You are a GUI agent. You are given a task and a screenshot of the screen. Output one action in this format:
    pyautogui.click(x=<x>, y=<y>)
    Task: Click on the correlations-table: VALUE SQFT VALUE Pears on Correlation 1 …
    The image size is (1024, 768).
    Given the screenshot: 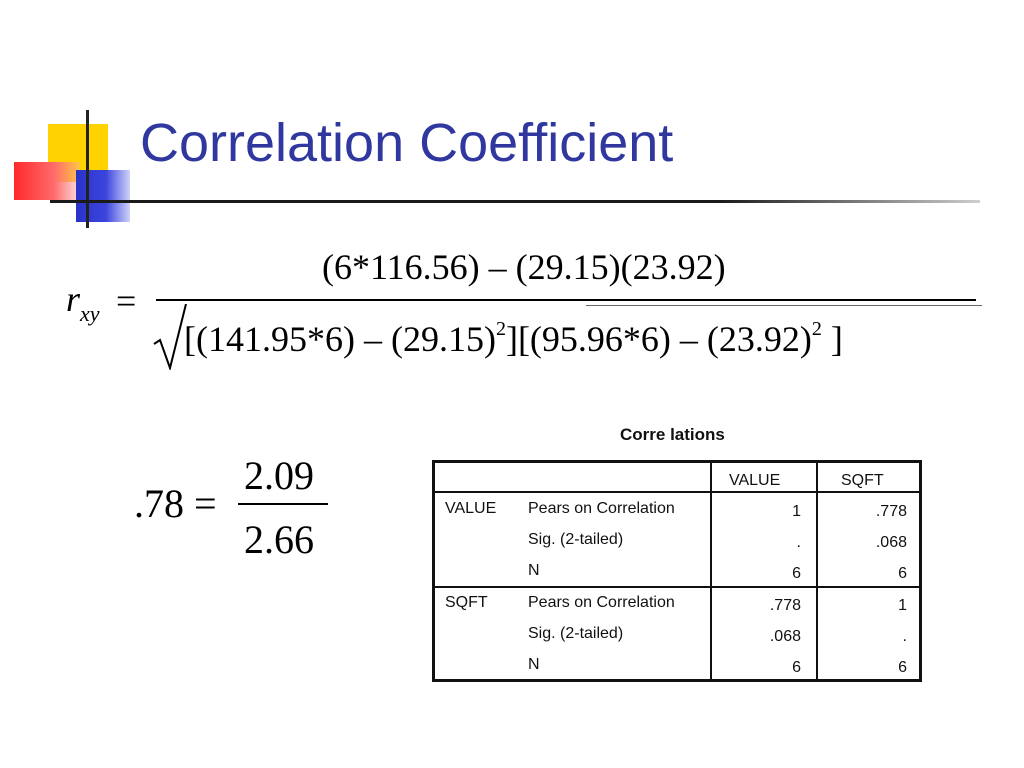 What is the action you would take?
    pyautogui.click(x=677, y=571)
    